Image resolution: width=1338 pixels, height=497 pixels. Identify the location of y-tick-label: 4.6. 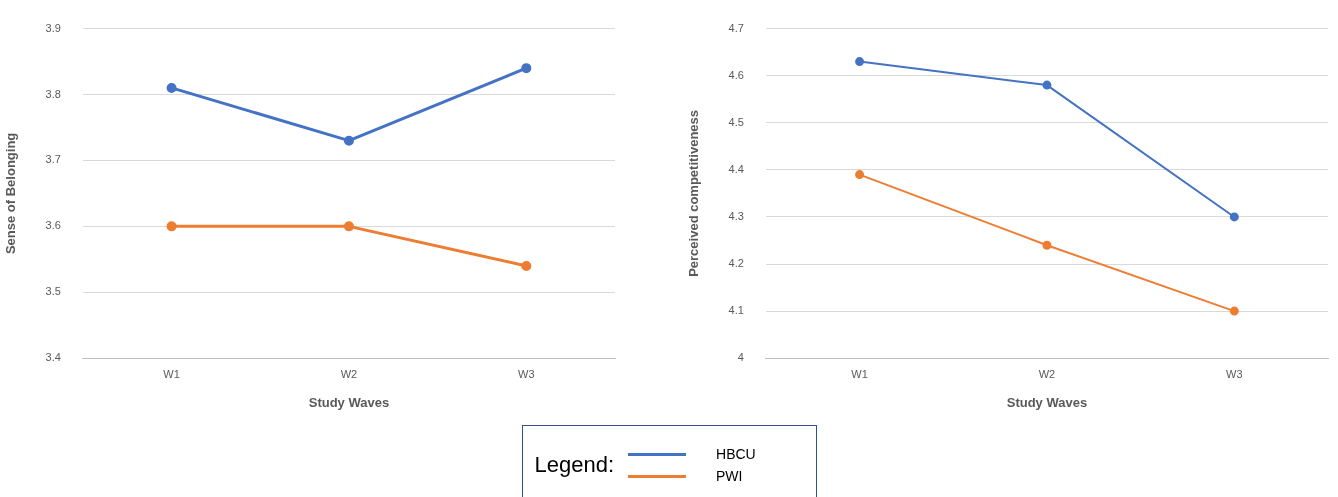
(736, 74).